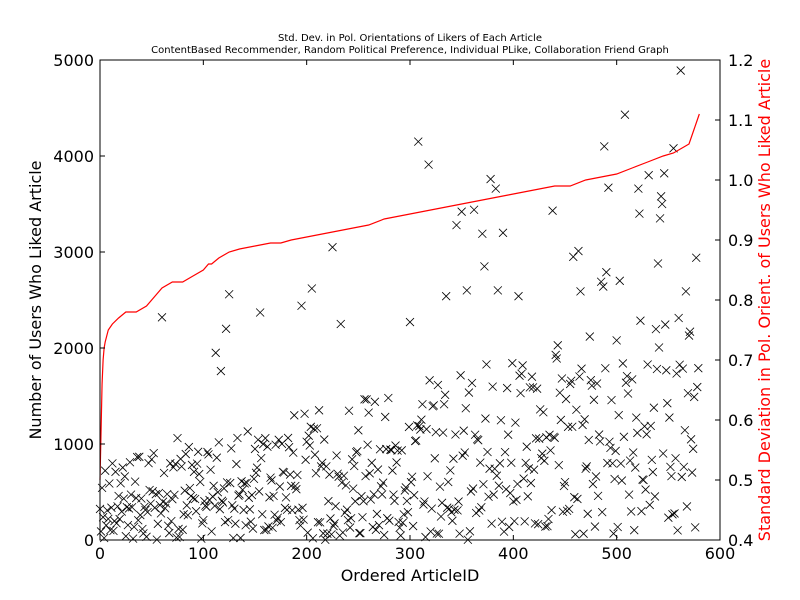  What do you see at coordinates (734, 300) in the screenshot?
I see `y-axis-right: 0.4 0.5 0.6 0.7 0.8 0.9 1.0 1.1 1.2` at bounding box center [734, 300].